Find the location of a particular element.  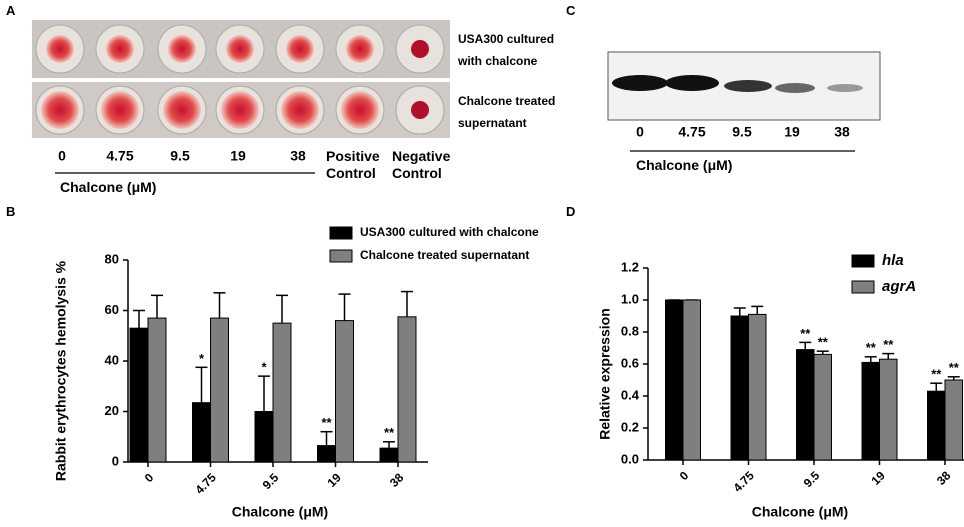

y-tick-label: 40 is located at coordinates (112, 359).